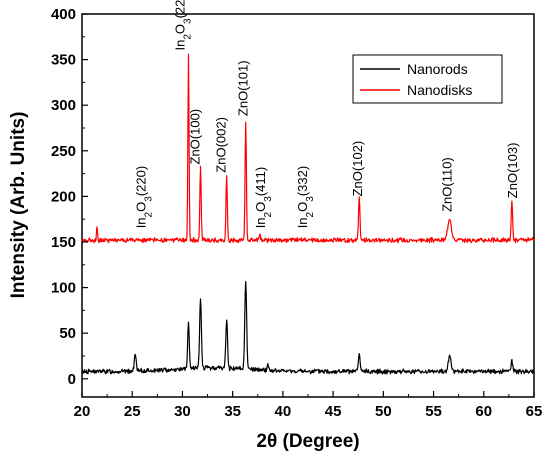 The image size is (550, 457). I want to click on x-tick-label: 50, so click(383, 411).